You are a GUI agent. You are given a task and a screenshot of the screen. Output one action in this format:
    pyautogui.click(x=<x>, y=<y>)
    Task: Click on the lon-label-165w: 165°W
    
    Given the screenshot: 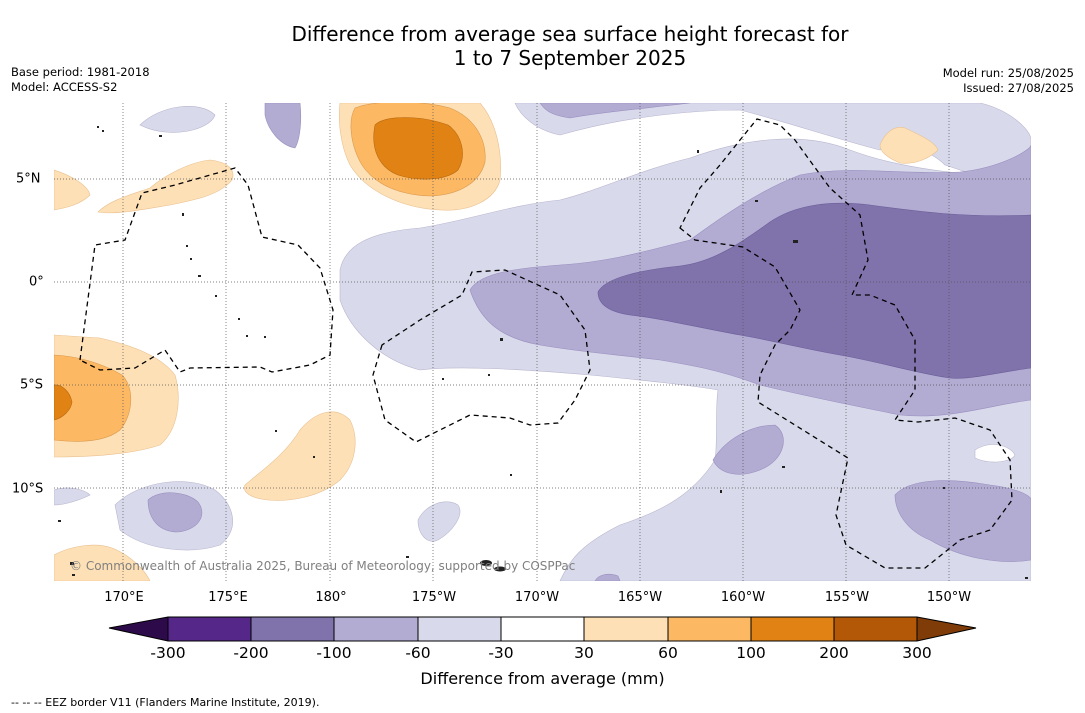 What is the action you would take?
    pyautogui.click(x=640, y=597)
    